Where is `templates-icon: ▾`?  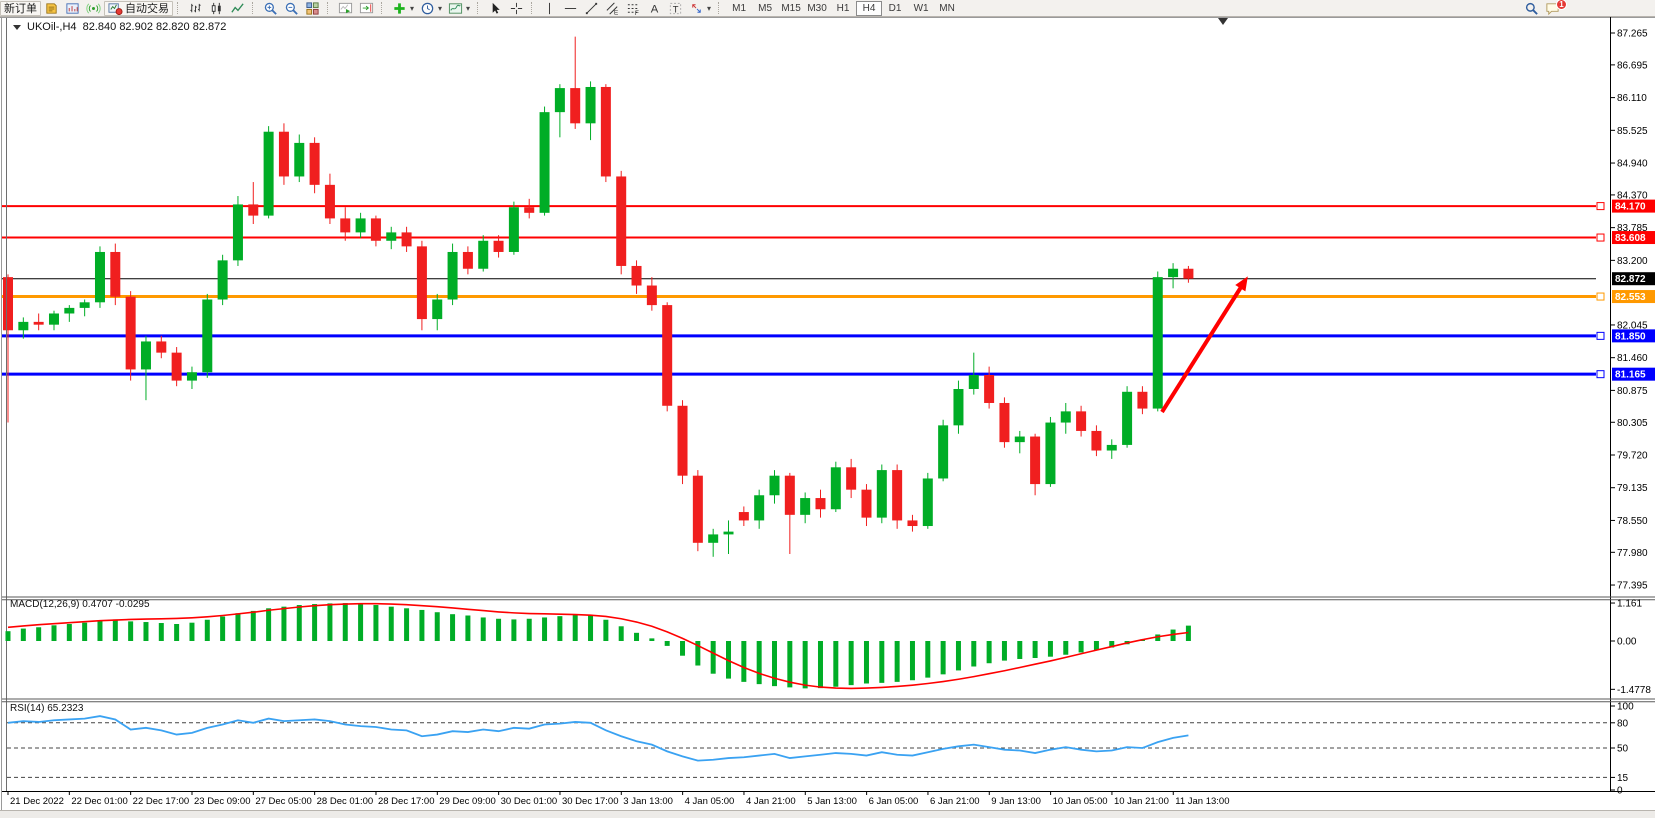
templates-icon: ▾ is located at coordinates (459, 8).